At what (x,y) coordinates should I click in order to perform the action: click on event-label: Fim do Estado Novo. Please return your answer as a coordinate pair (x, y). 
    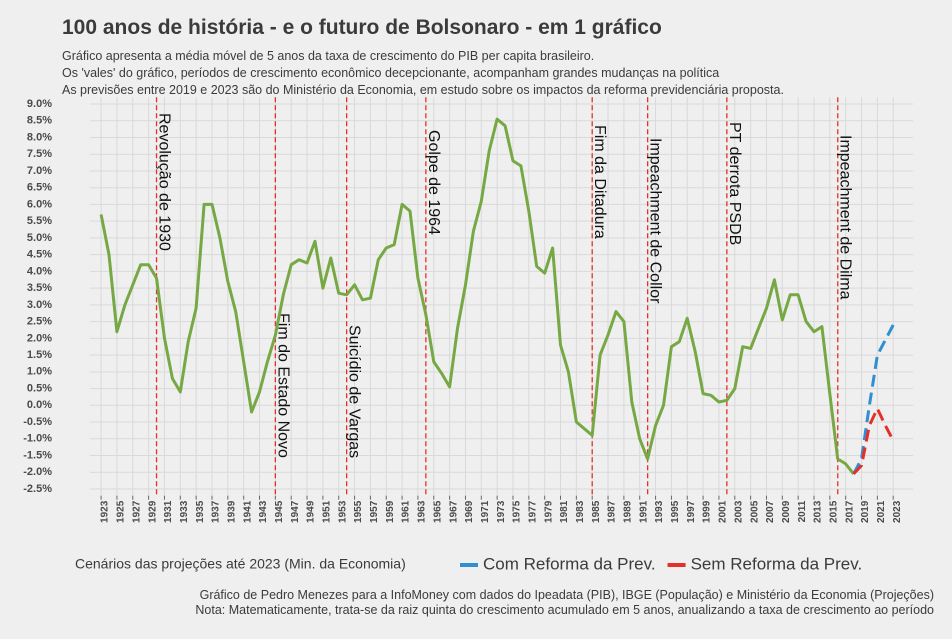
    Looking at the image, I should click on (282, 385).